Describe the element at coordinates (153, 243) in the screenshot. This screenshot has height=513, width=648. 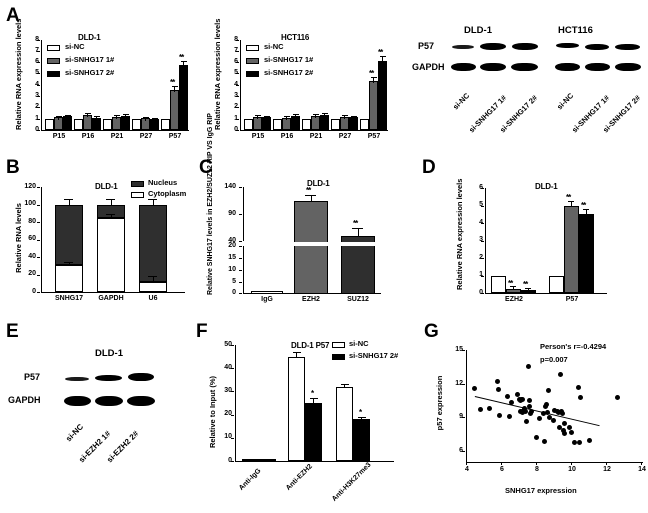
I see `bar-nucleus` at that location.